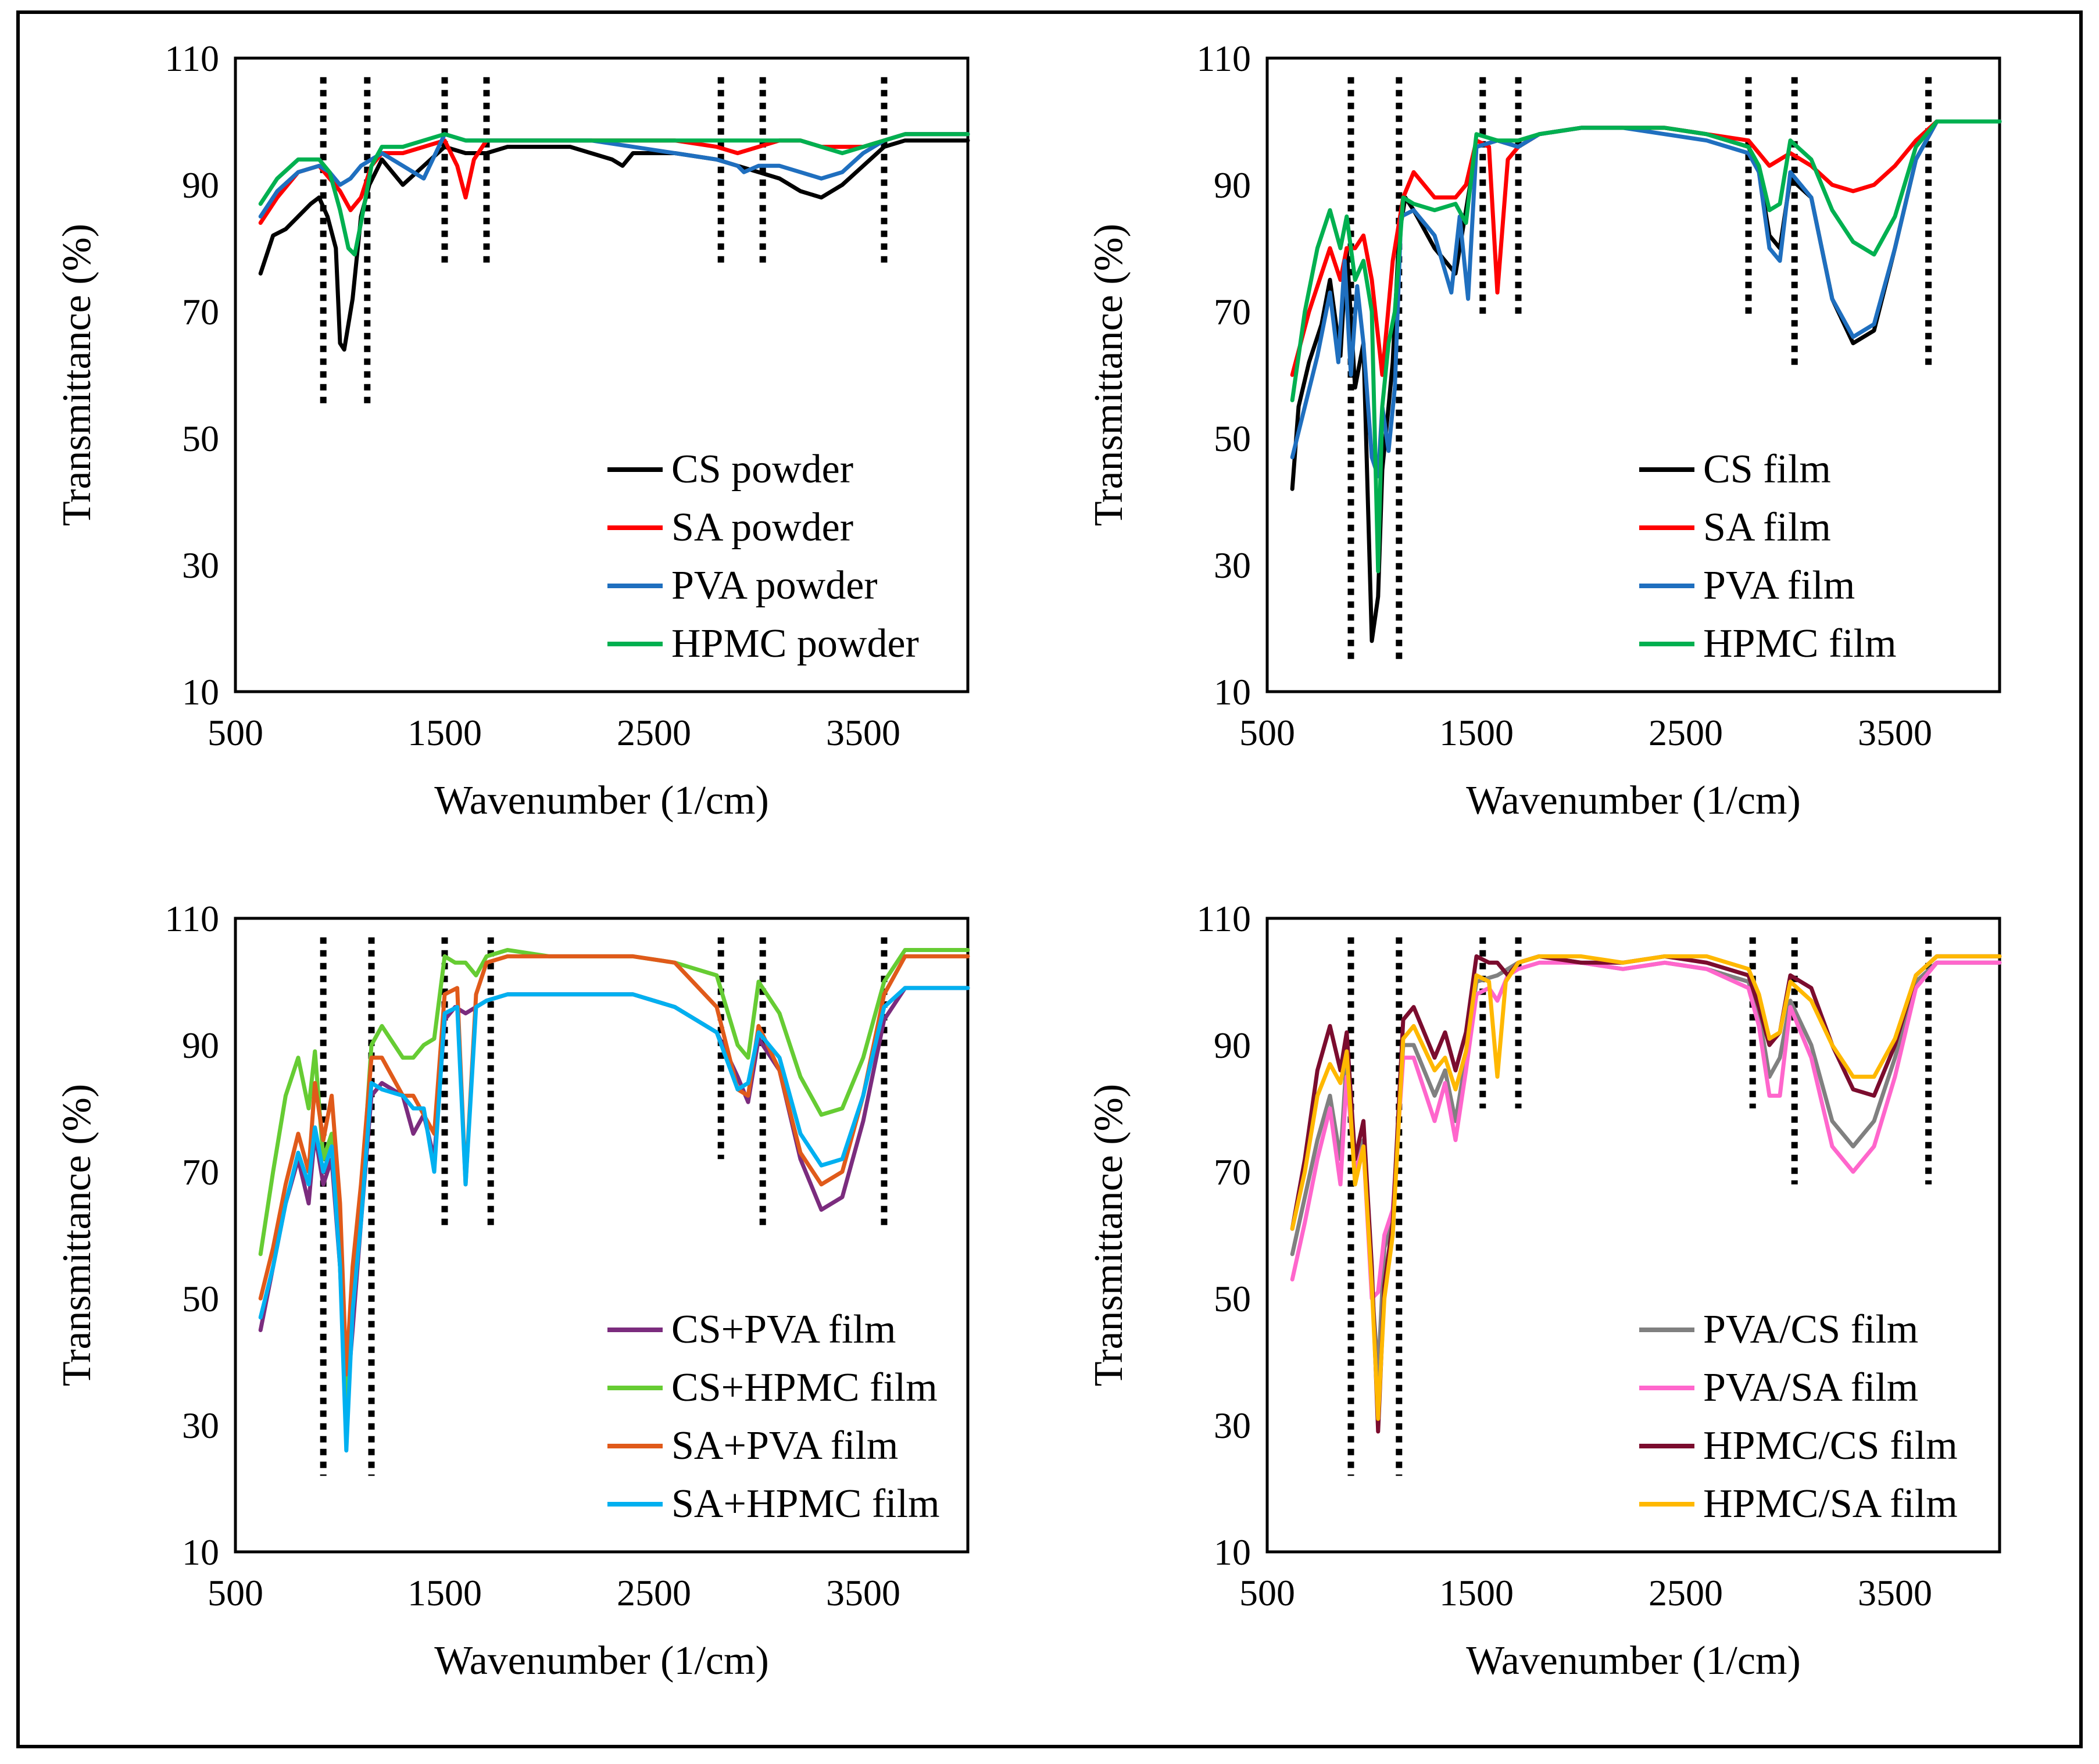  I want to click on legend-label: CS film, so click(1767, 469).